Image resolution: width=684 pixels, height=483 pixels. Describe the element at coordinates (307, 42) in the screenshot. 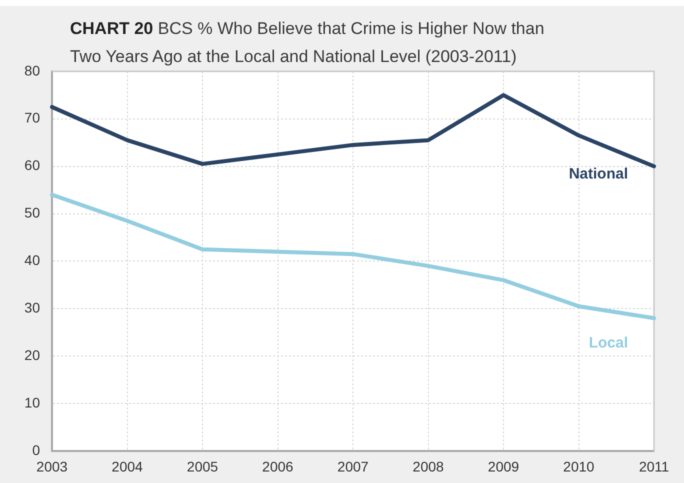

I see `chart-title: CHART 20 BCS % Who Believe that Crime is Higher Now than Two Years Ago at the Local and National Level (2003-2011)` at that location.